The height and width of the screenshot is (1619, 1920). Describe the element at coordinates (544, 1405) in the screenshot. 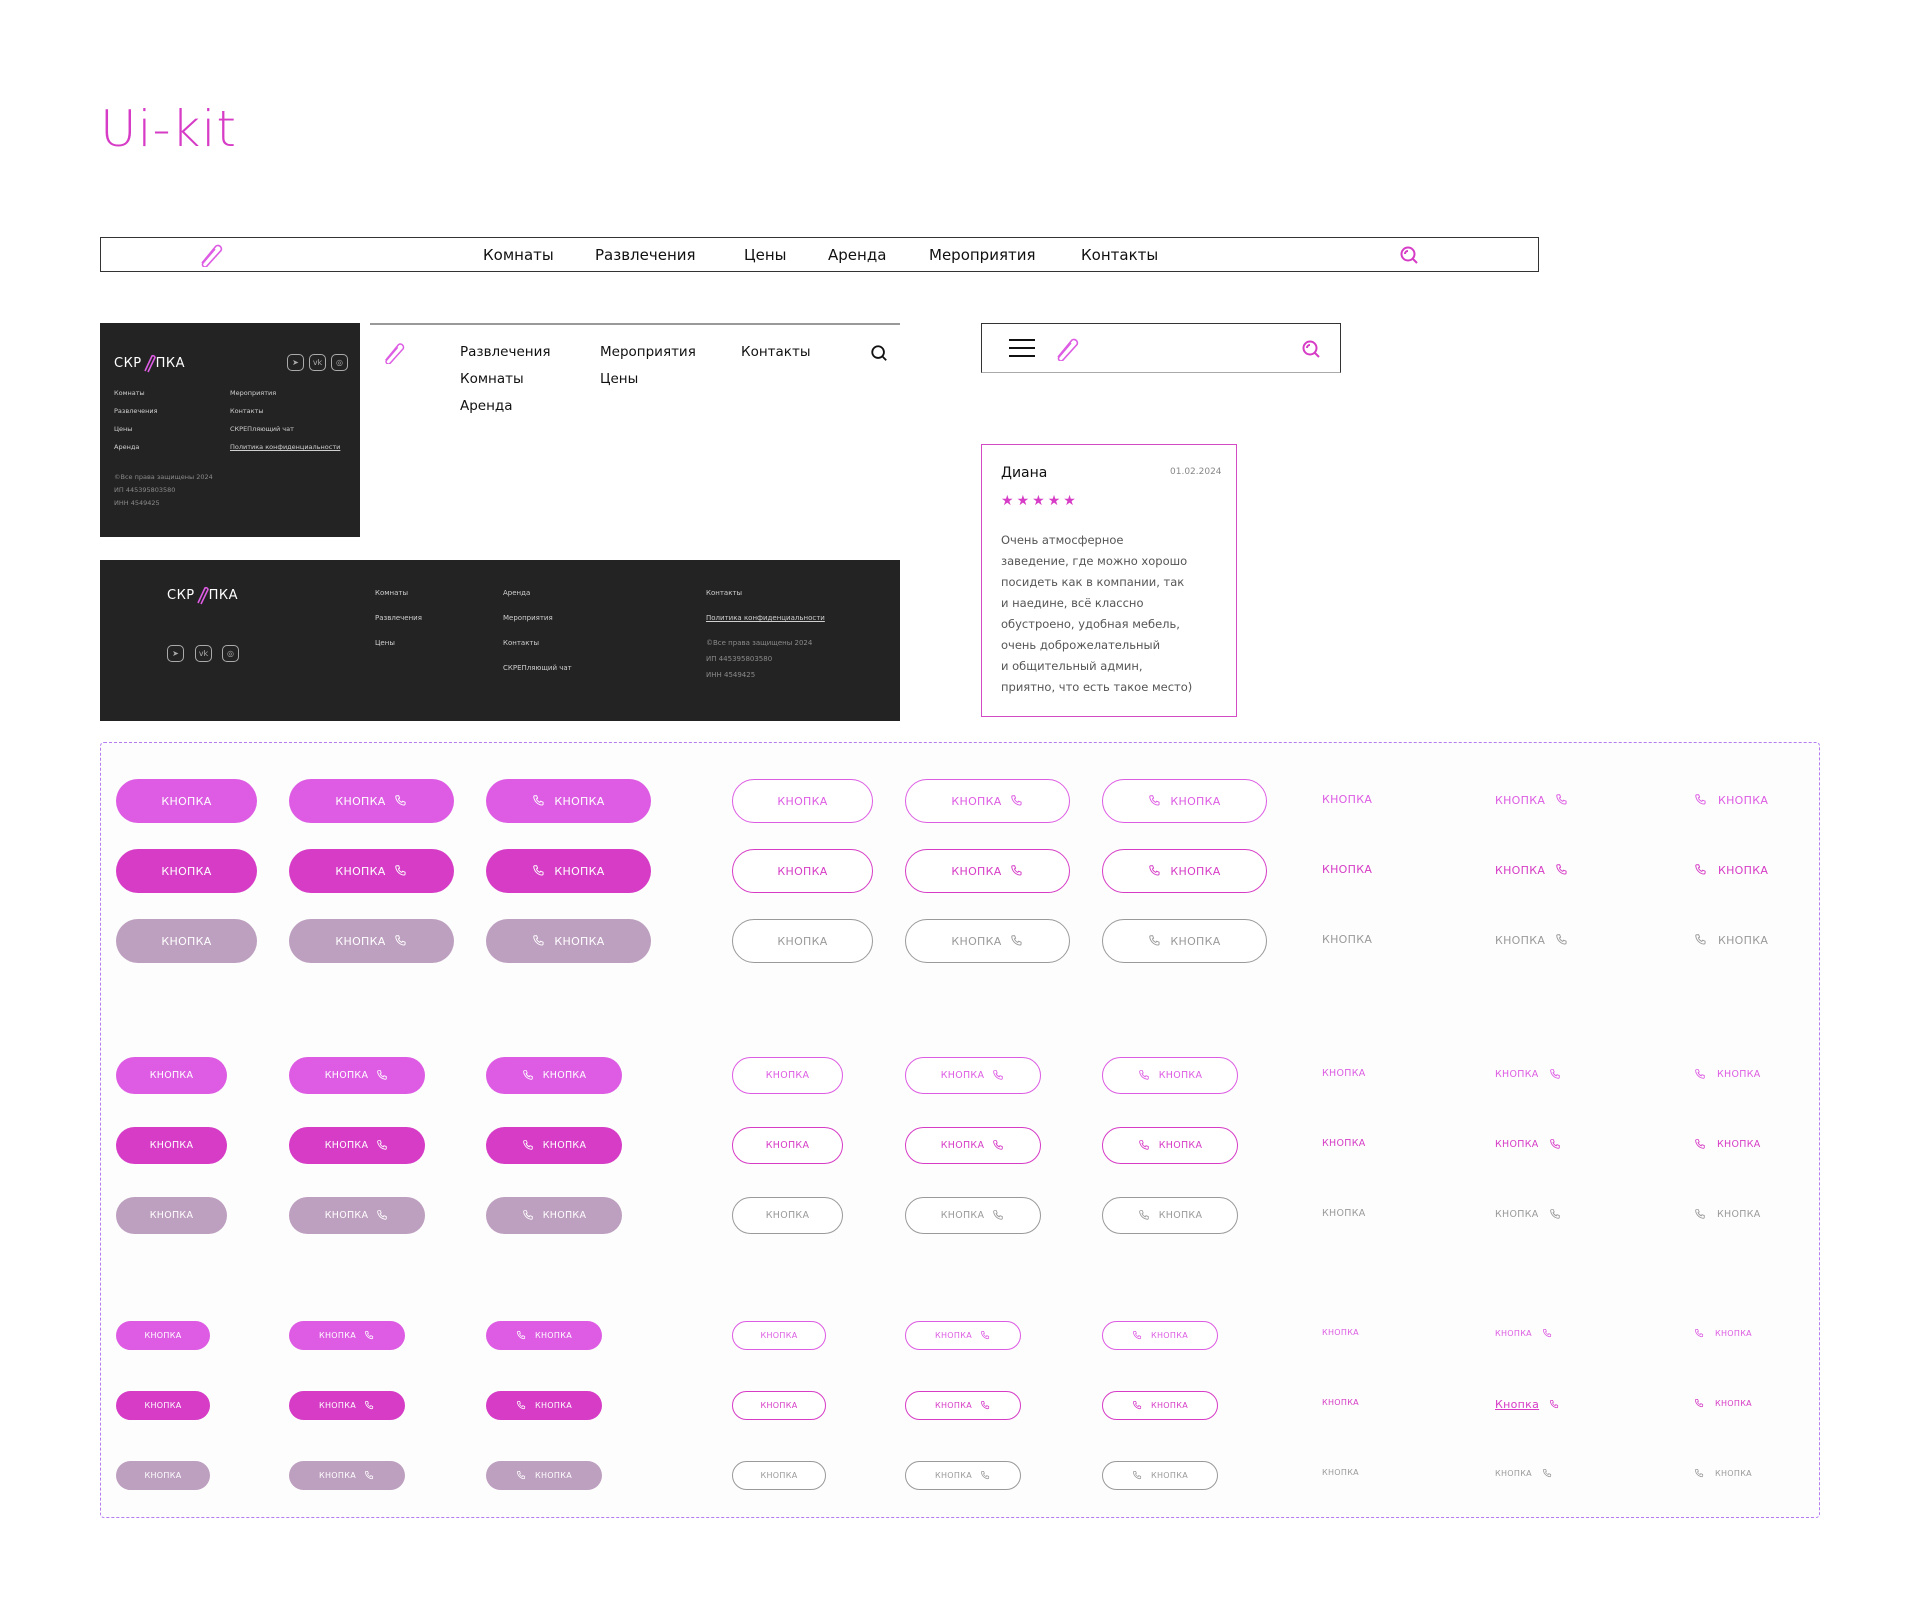

I see `button-small-active-filled-icon-left: КНОПКА` at that location.